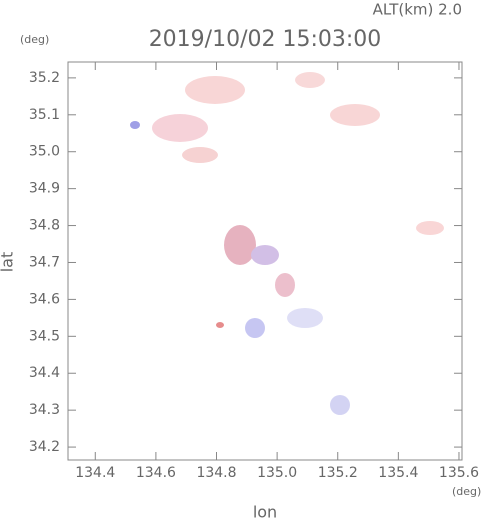 This screenshot has height=521, width=491. I want to click on x-tick-label: 134.6, so click(156, 473).